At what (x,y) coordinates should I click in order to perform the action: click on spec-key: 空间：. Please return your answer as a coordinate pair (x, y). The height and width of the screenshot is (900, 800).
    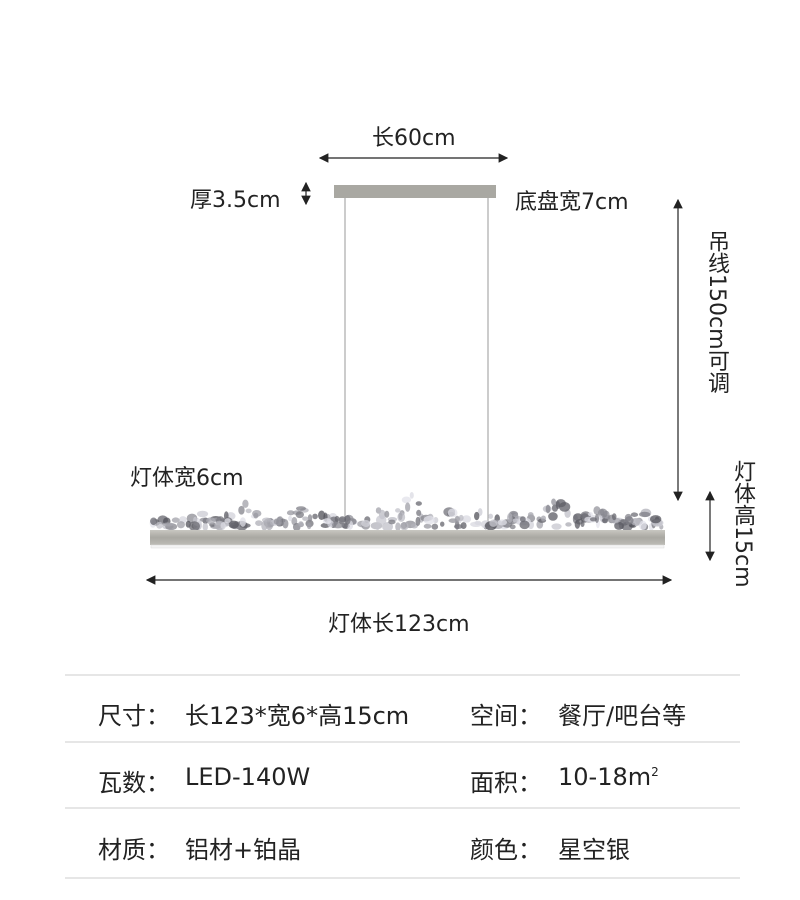
    Looking at the image, I should click on (506, 716).